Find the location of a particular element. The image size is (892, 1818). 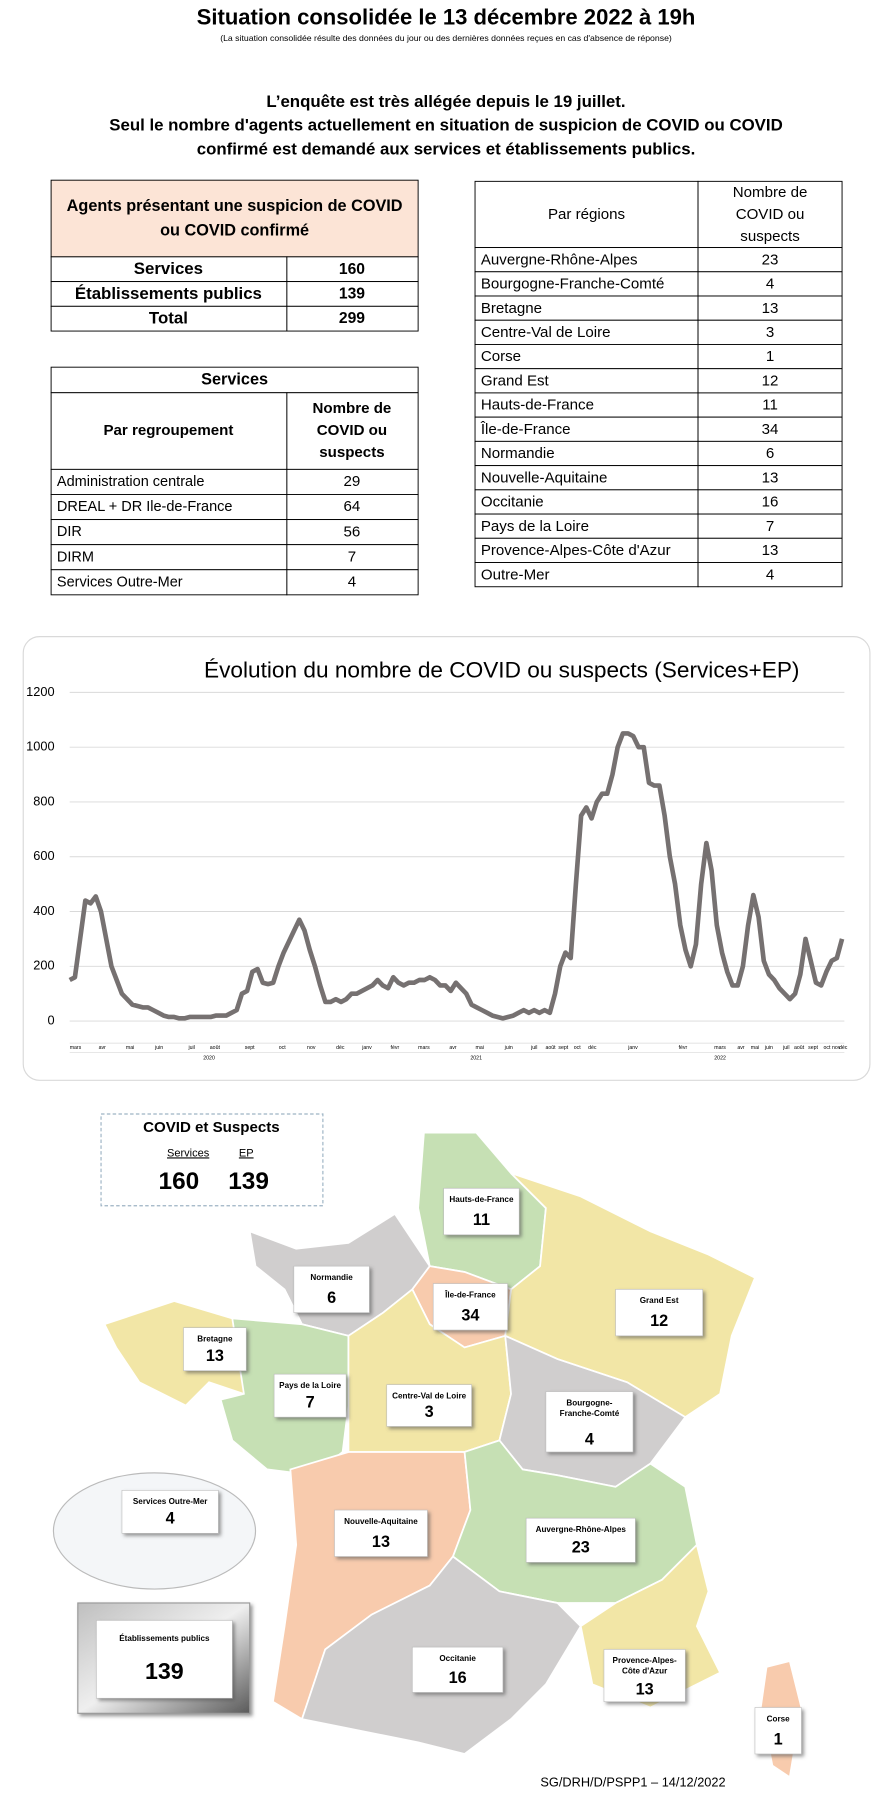

legend-label: Services is located at coordinates (188, 1153).